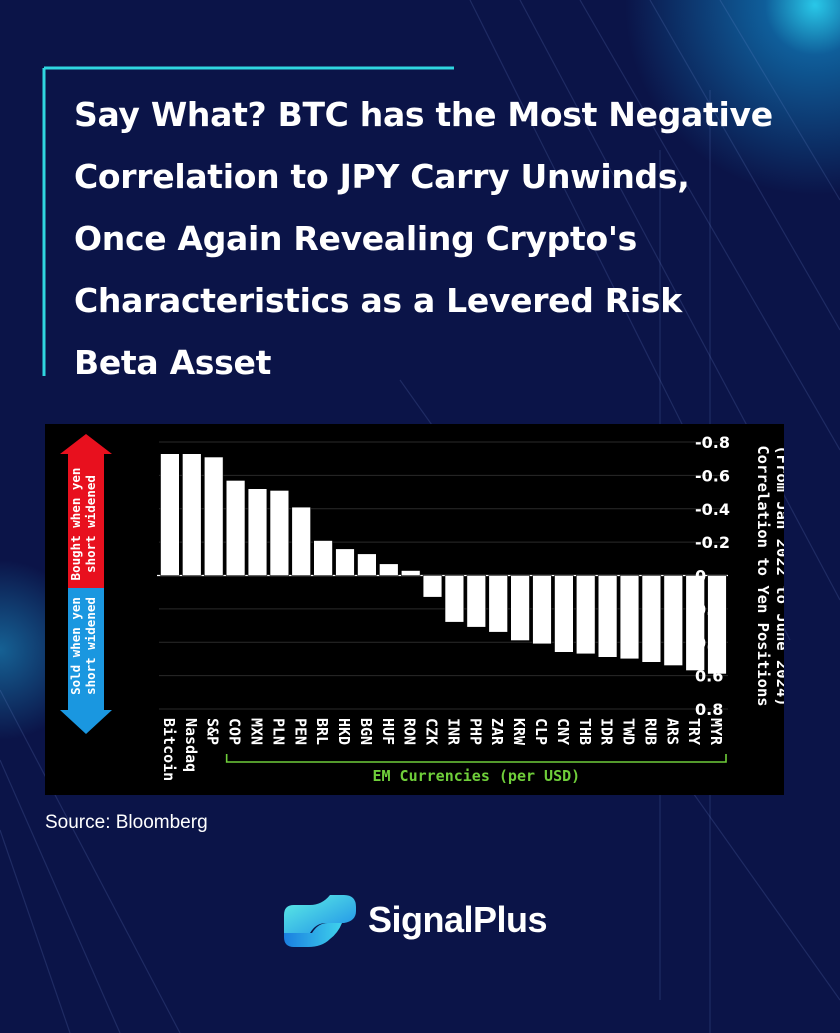  I want to click on y-tick-label: 0.4, so click(709, 642).